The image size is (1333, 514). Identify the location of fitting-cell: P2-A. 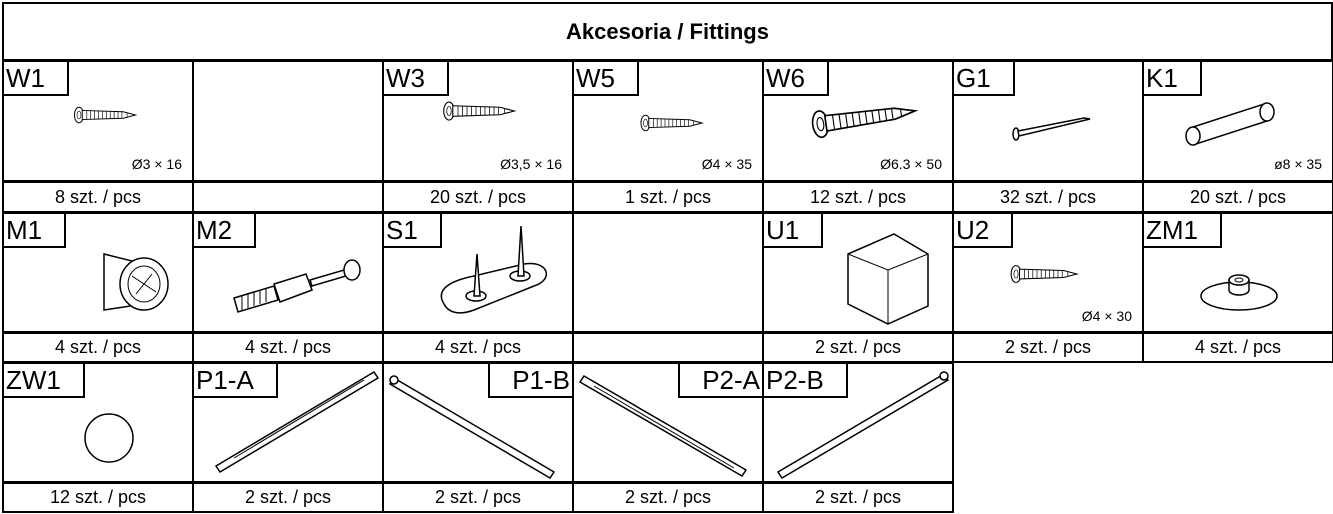
(668, 423).